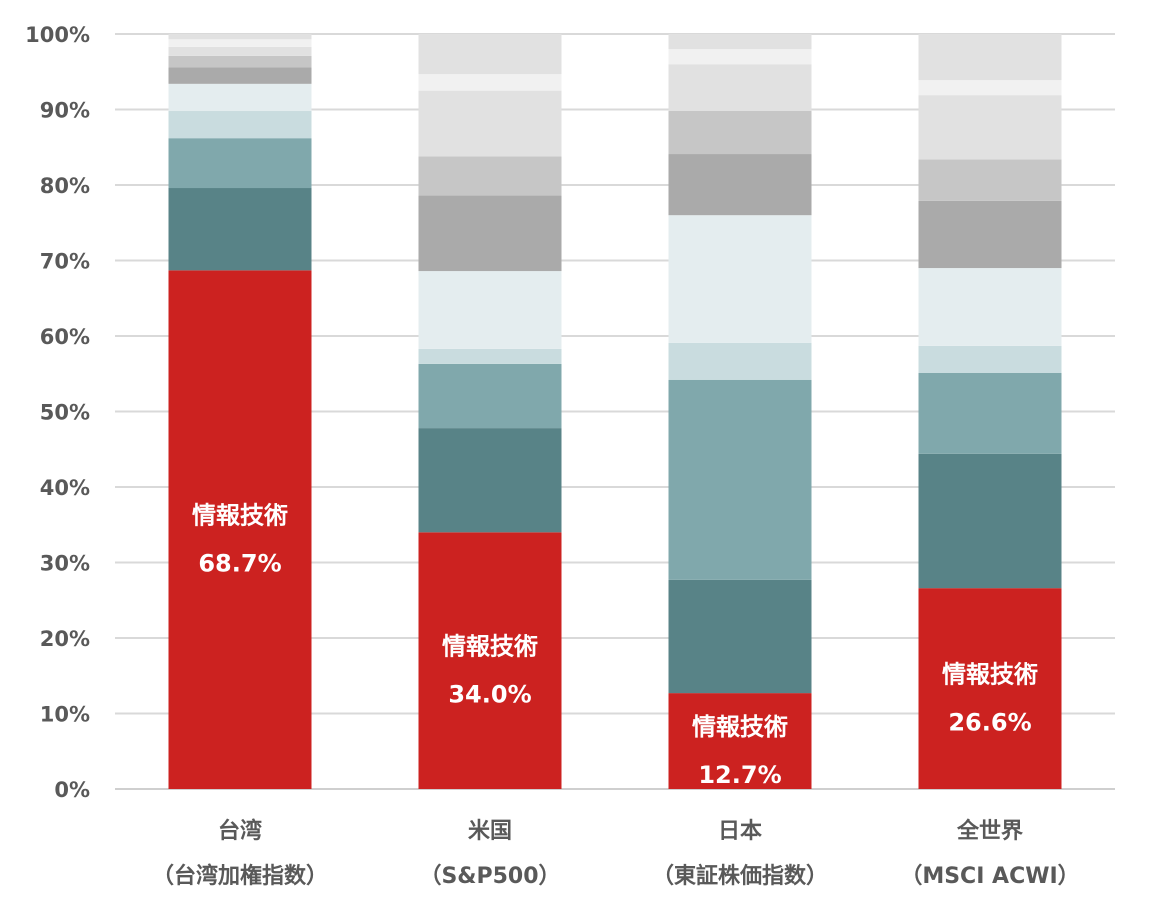  I want to click on y-tick-label: 30%, so click(65, 564).